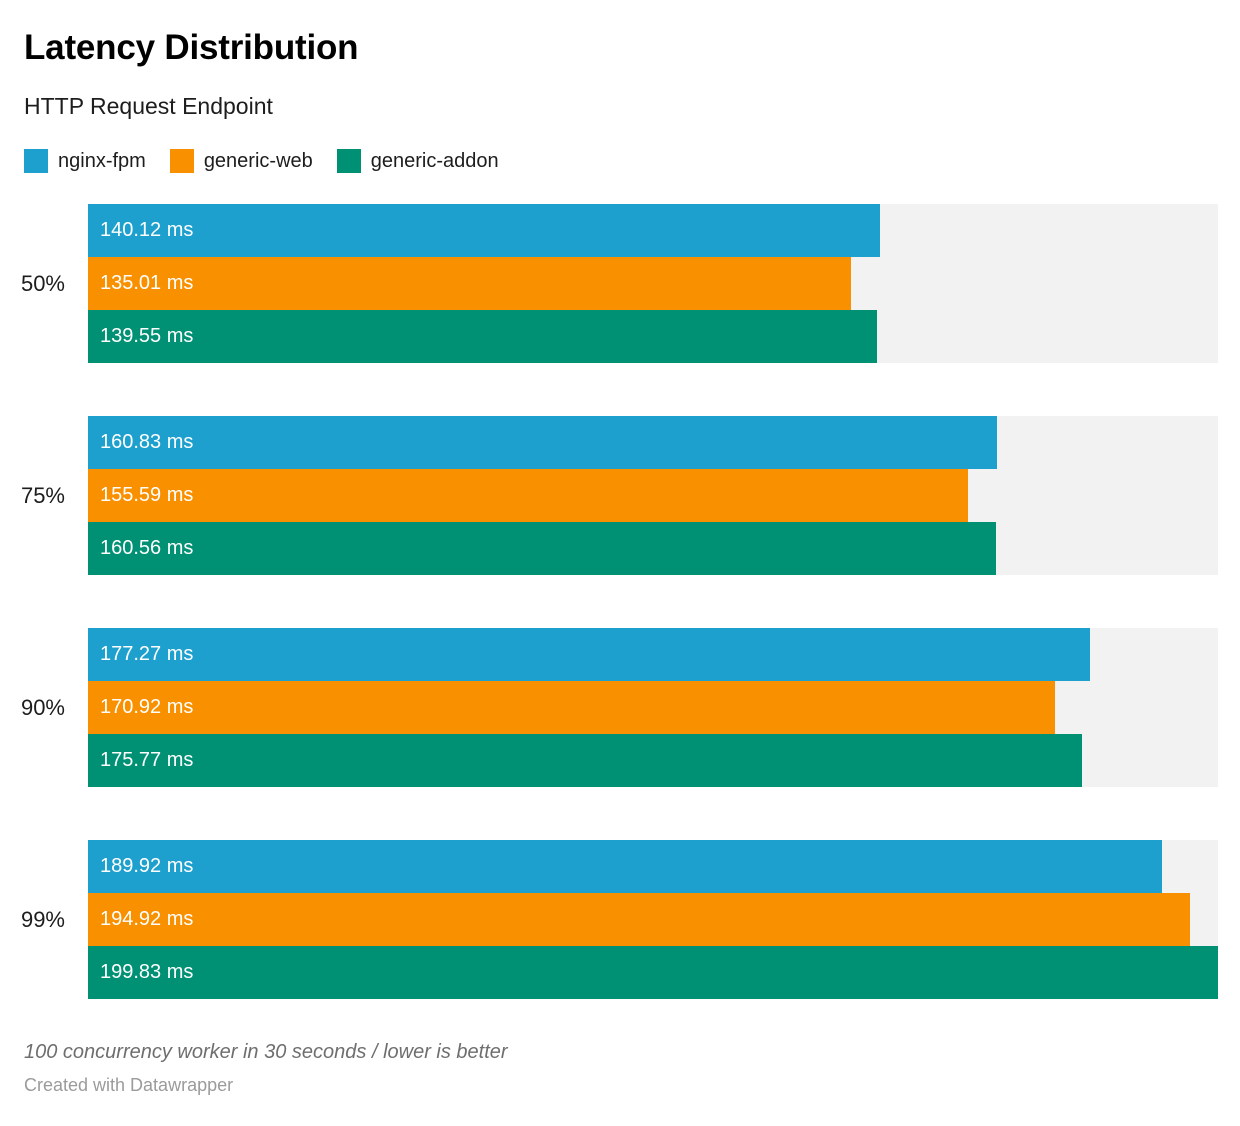  What do you see at coordinates (42, 919) in the screenshot?
I see `category-label: 99%` at bounding box center [42, 919].